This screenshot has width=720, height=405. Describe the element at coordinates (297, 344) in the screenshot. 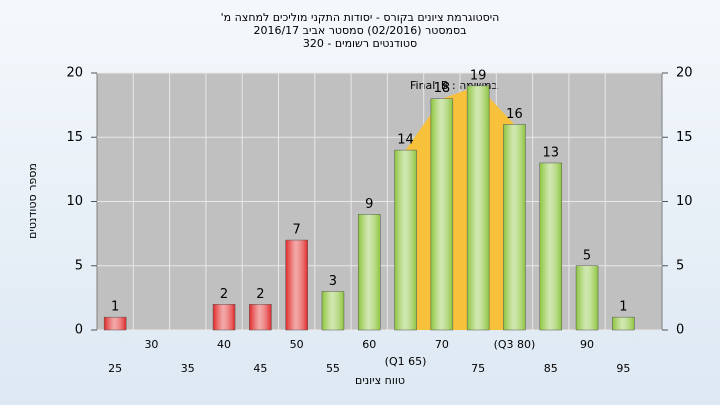

I see `x-tick-label: 50` at that location.